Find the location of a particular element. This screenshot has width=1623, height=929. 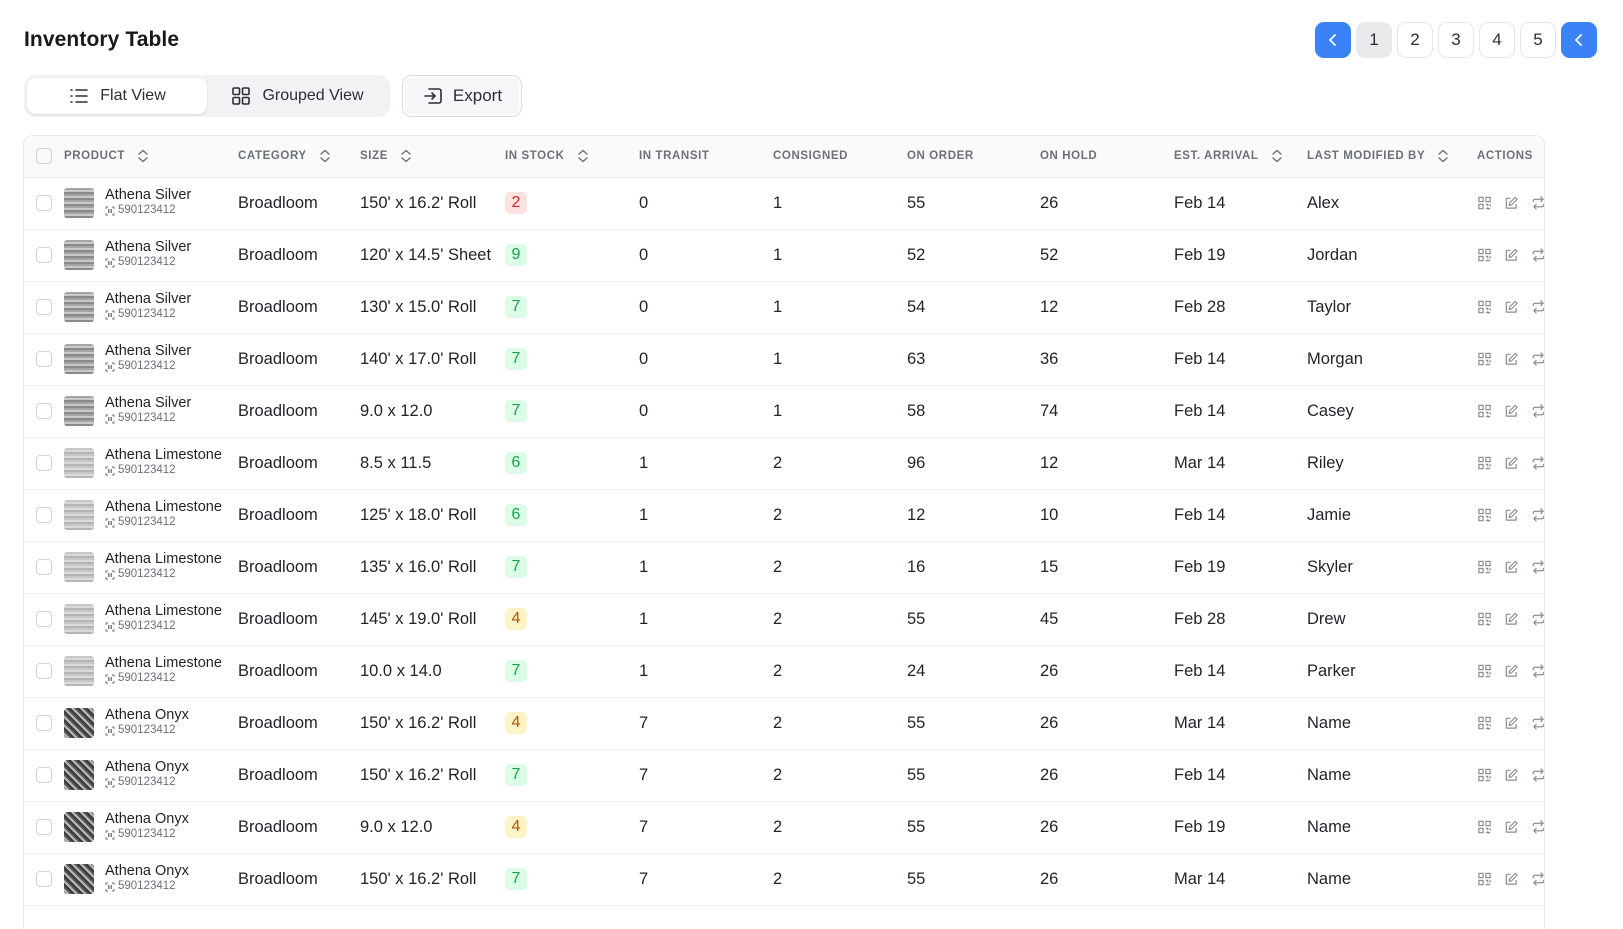

on-order-cell: 96 is located at coordinates (916, 462).